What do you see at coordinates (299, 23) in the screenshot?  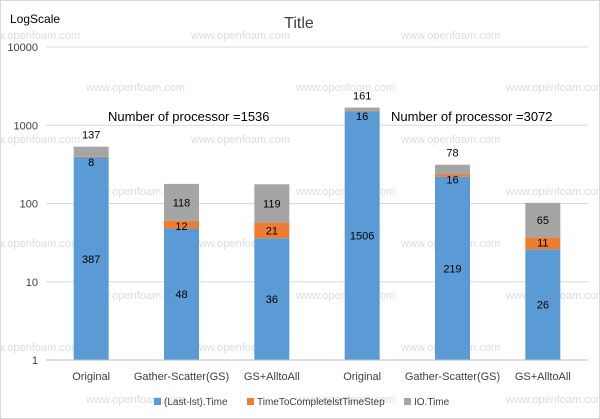 I see `chart-title: Title` at bounding box center [299, 23].